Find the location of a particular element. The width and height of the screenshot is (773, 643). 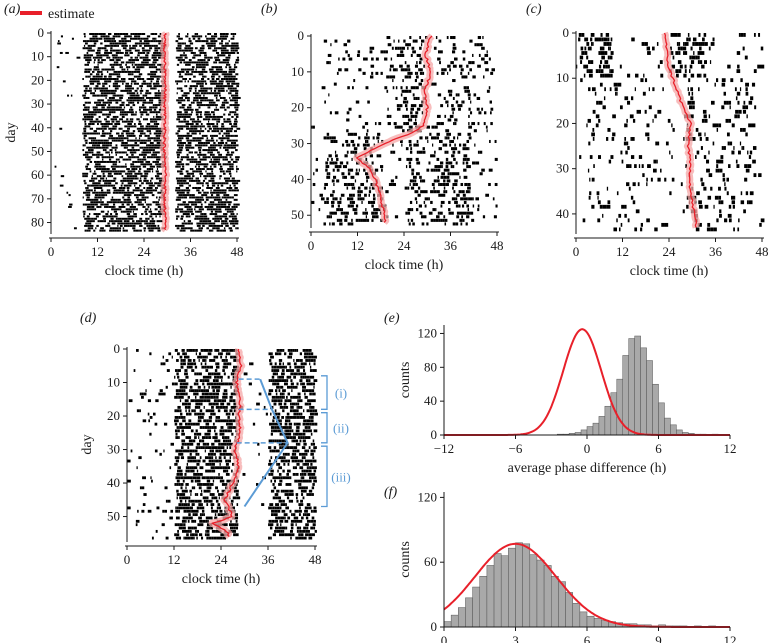

y-tick-label: 10 is located at coordinates (562, 77).